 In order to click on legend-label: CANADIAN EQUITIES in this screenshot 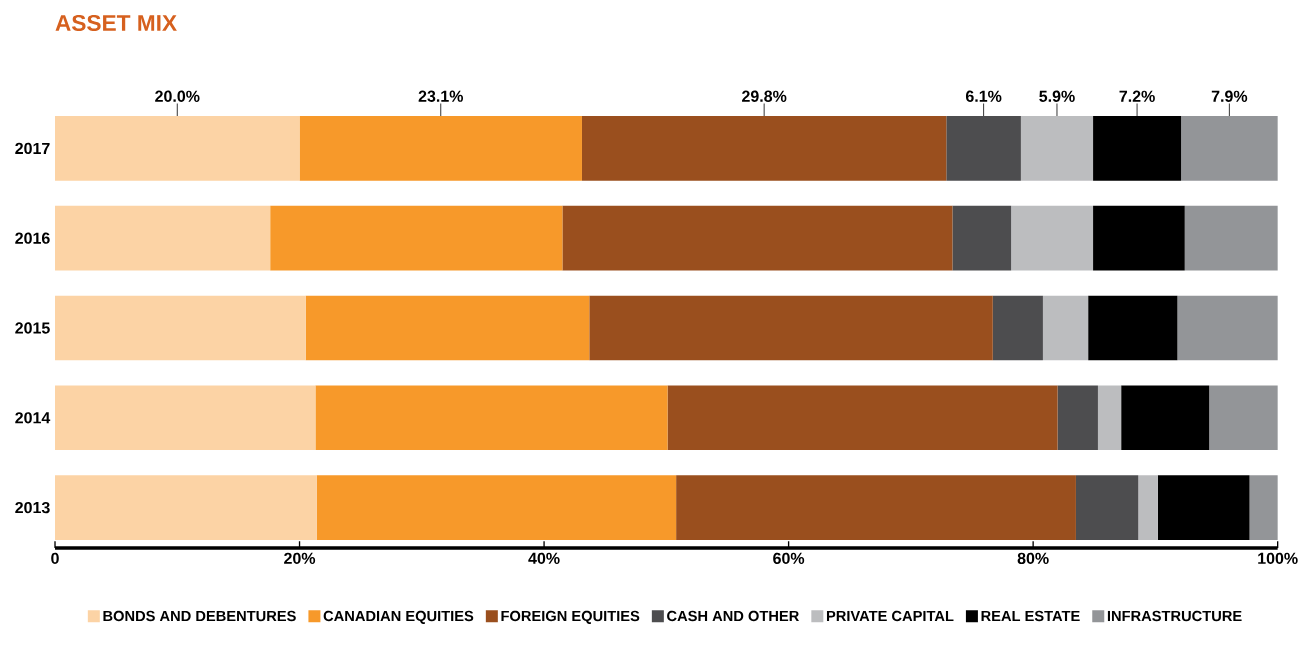, I will do `click(398, 617)`.